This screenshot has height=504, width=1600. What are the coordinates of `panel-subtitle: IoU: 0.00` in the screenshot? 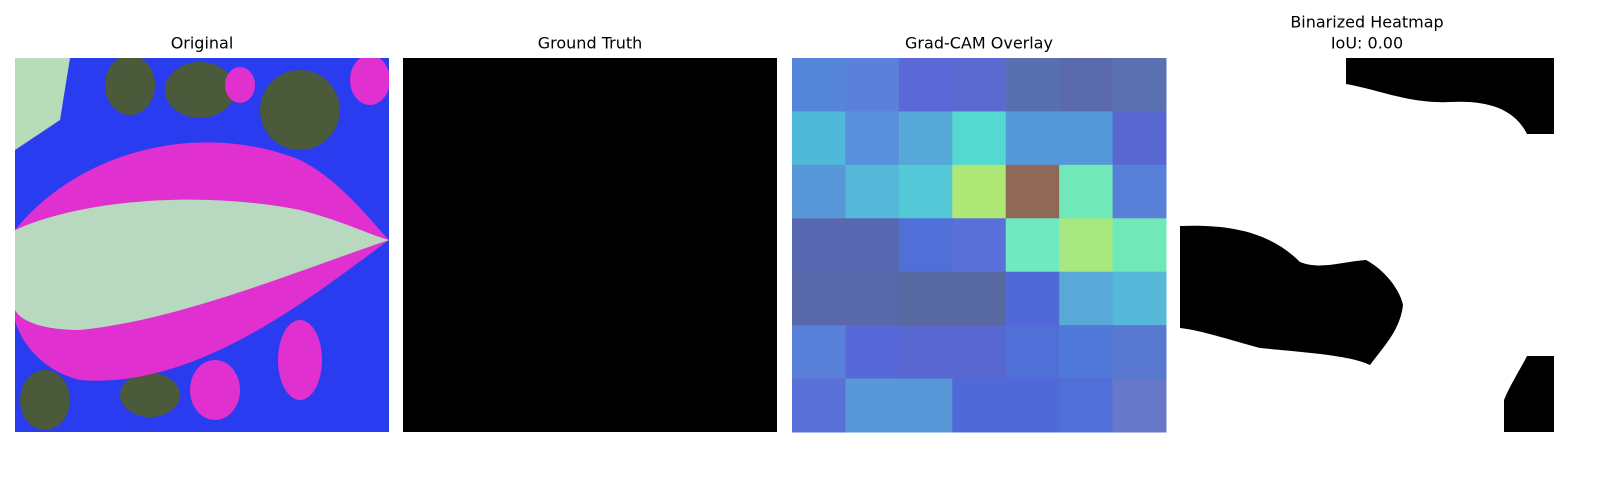 It's located at (1367, 43).